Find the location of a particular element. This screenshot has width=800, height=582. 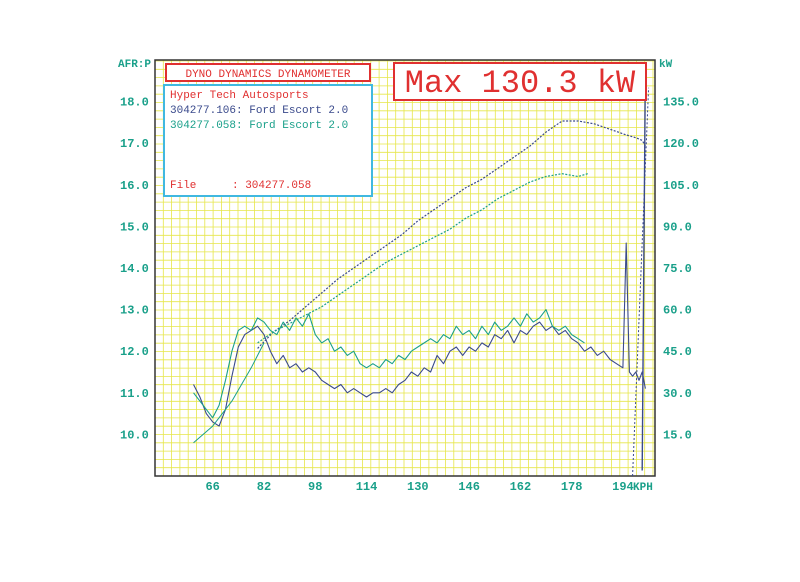

afr-tick-label: 15.0 is located at coordinates (134, 227).